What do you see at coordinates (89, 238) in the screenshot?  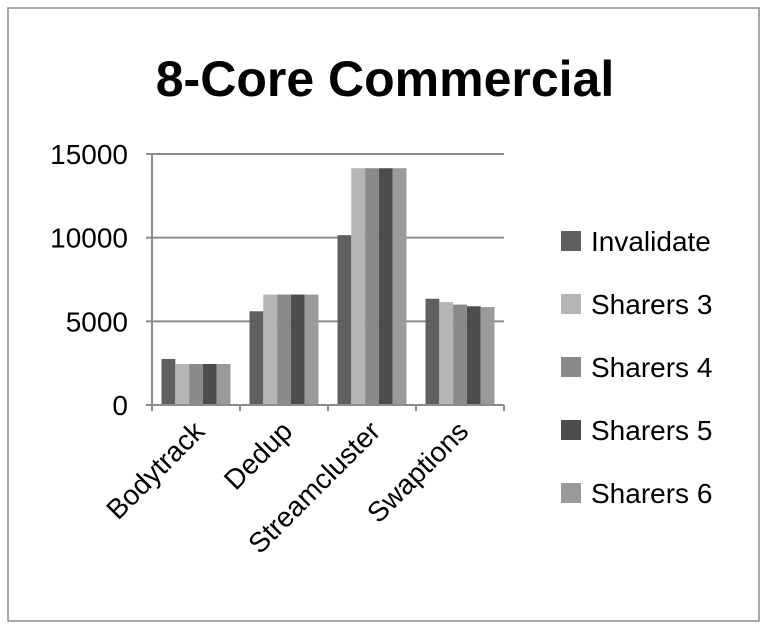 I see `y-tick-label: 10000` at bounding box center [89, 238].